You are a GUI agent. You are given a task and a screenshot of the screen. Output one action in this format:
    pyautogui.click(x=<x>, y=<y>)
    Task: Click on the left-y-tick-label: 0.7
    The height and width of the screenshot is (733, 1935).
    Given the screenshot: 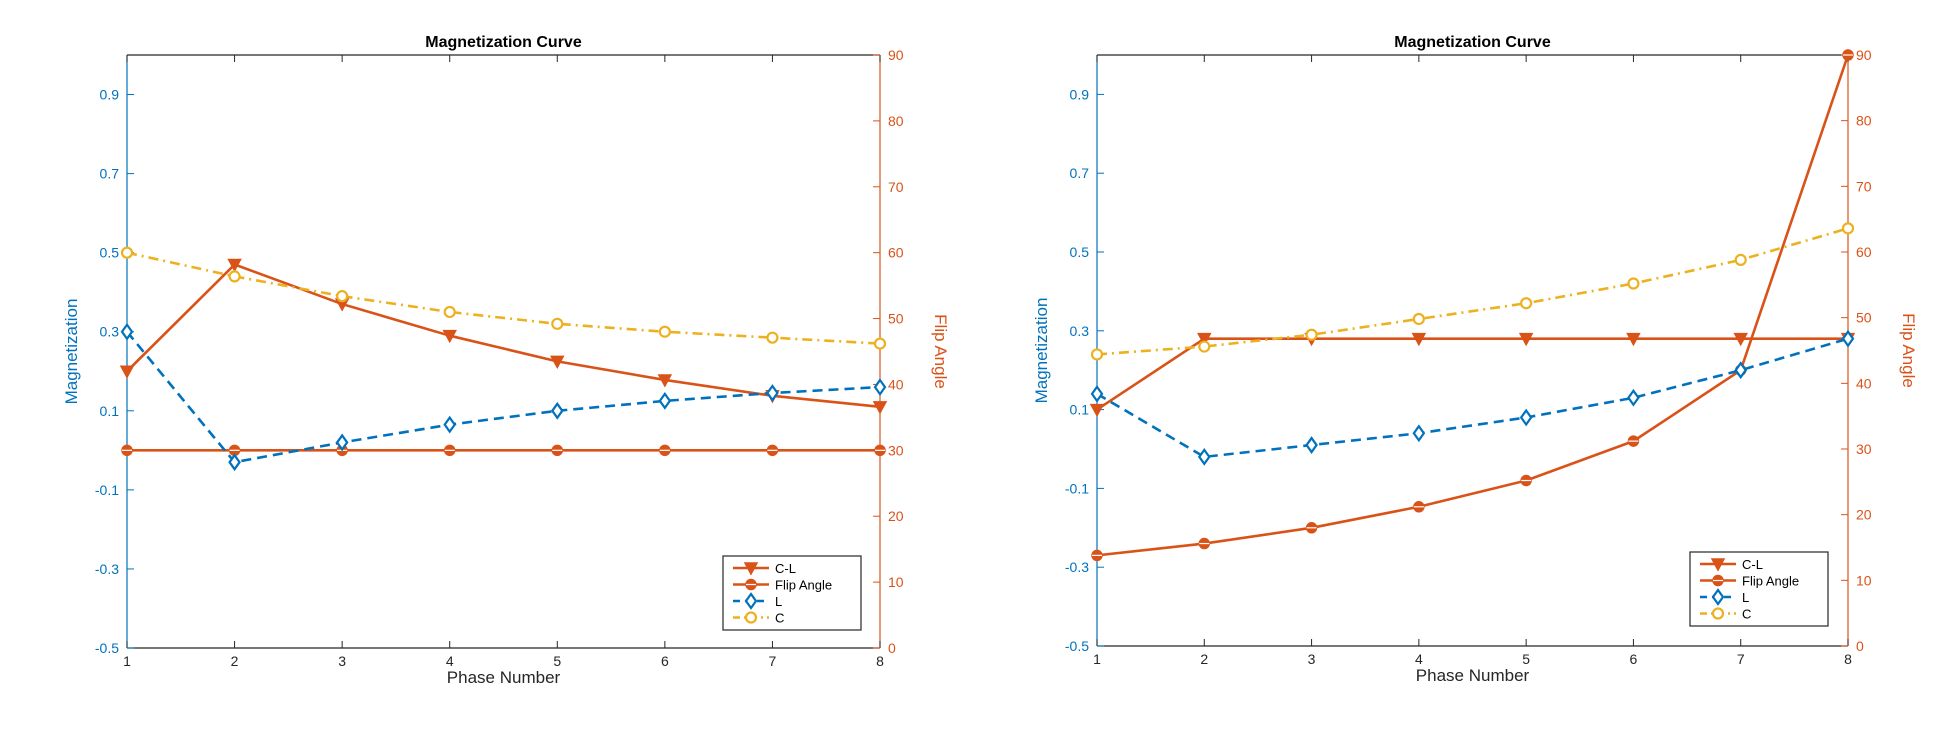 What is the action you would take?
    pyautogui.click(x=110, y=174)
    